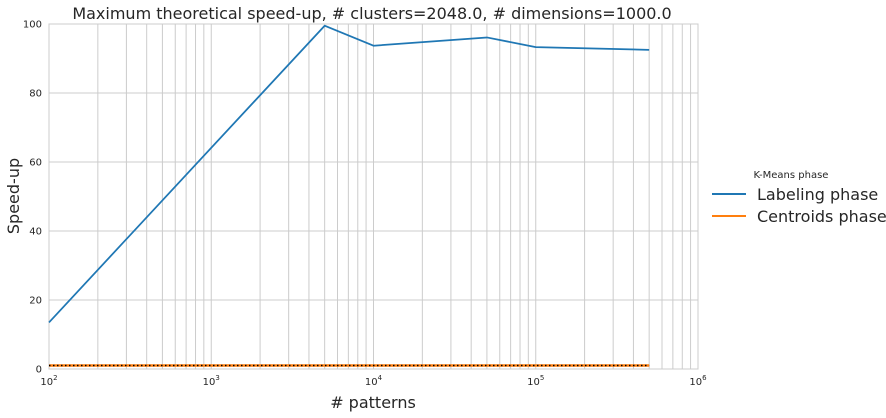 Image resolution: width=886 pixels, height=418 pixels. I want to click on x-tick-label: 10⁵, so click(535, 381).